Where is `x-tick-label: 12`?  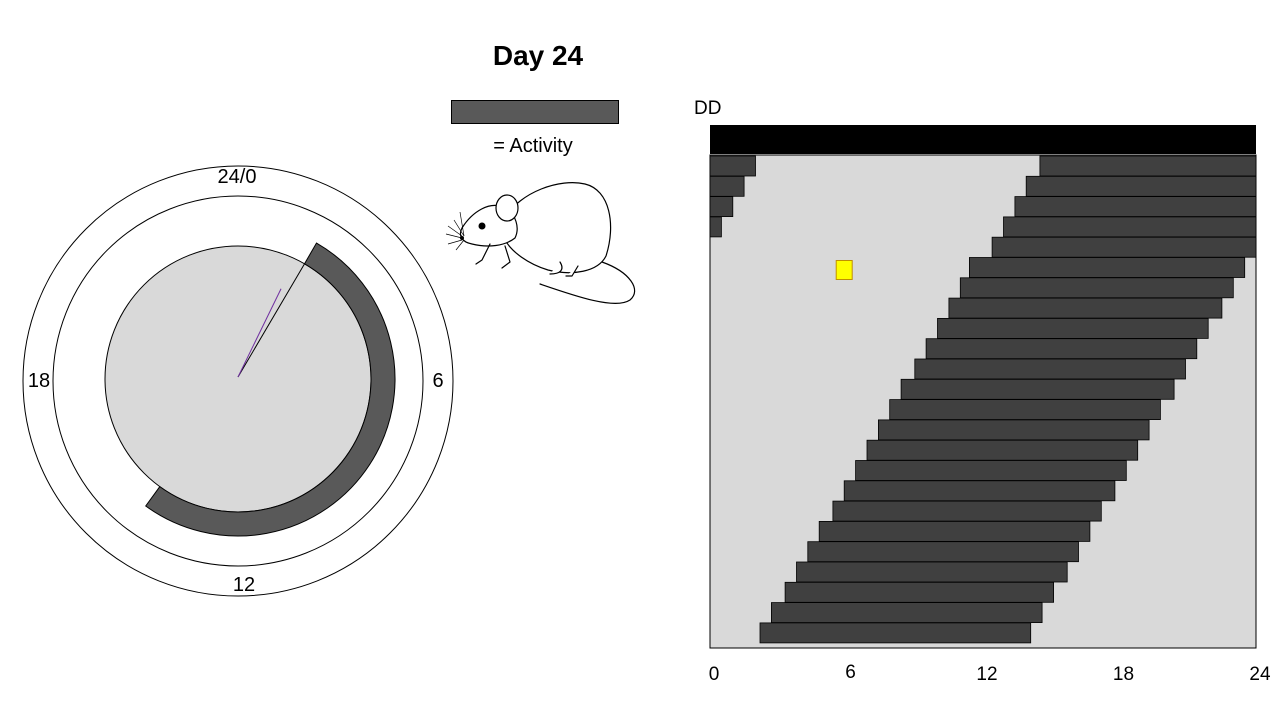
x-tick-label: 12 is located at coordinates (987, 674).